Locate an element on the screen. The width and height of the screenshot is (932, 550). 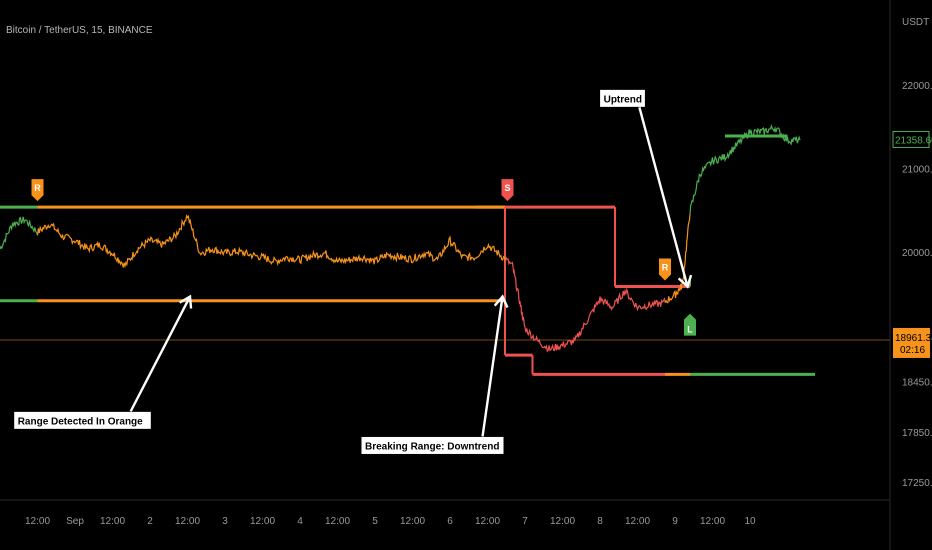
y-tick-label: 18450.00 is located at coordinates (917, 383).